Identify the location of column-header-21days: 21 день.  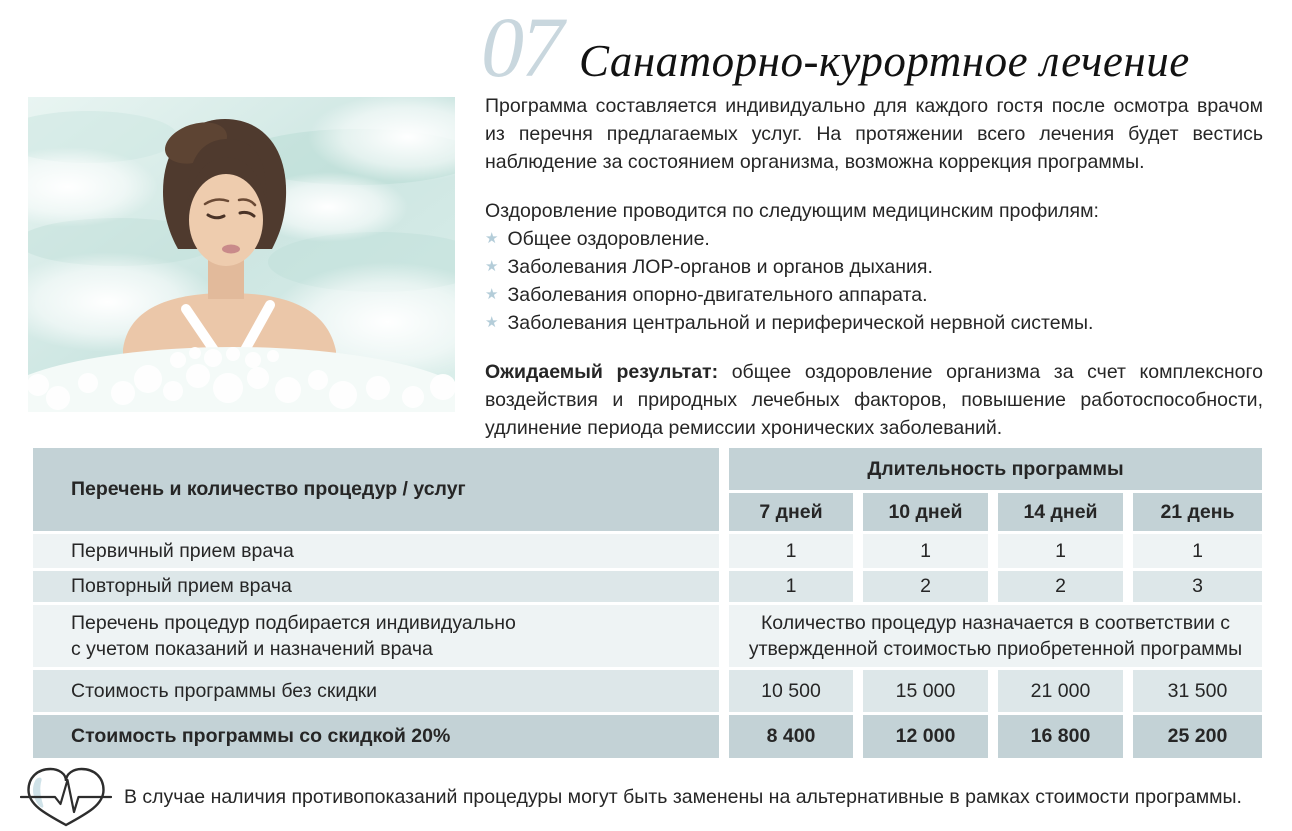
(1197, 512).